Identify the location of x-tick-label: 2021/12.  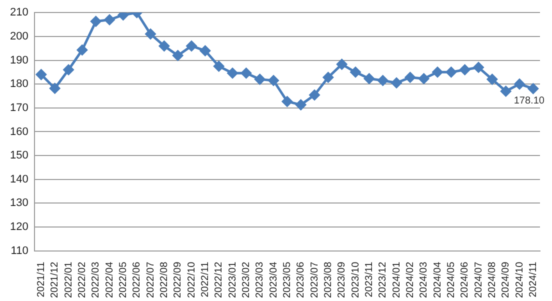
(55, 279).